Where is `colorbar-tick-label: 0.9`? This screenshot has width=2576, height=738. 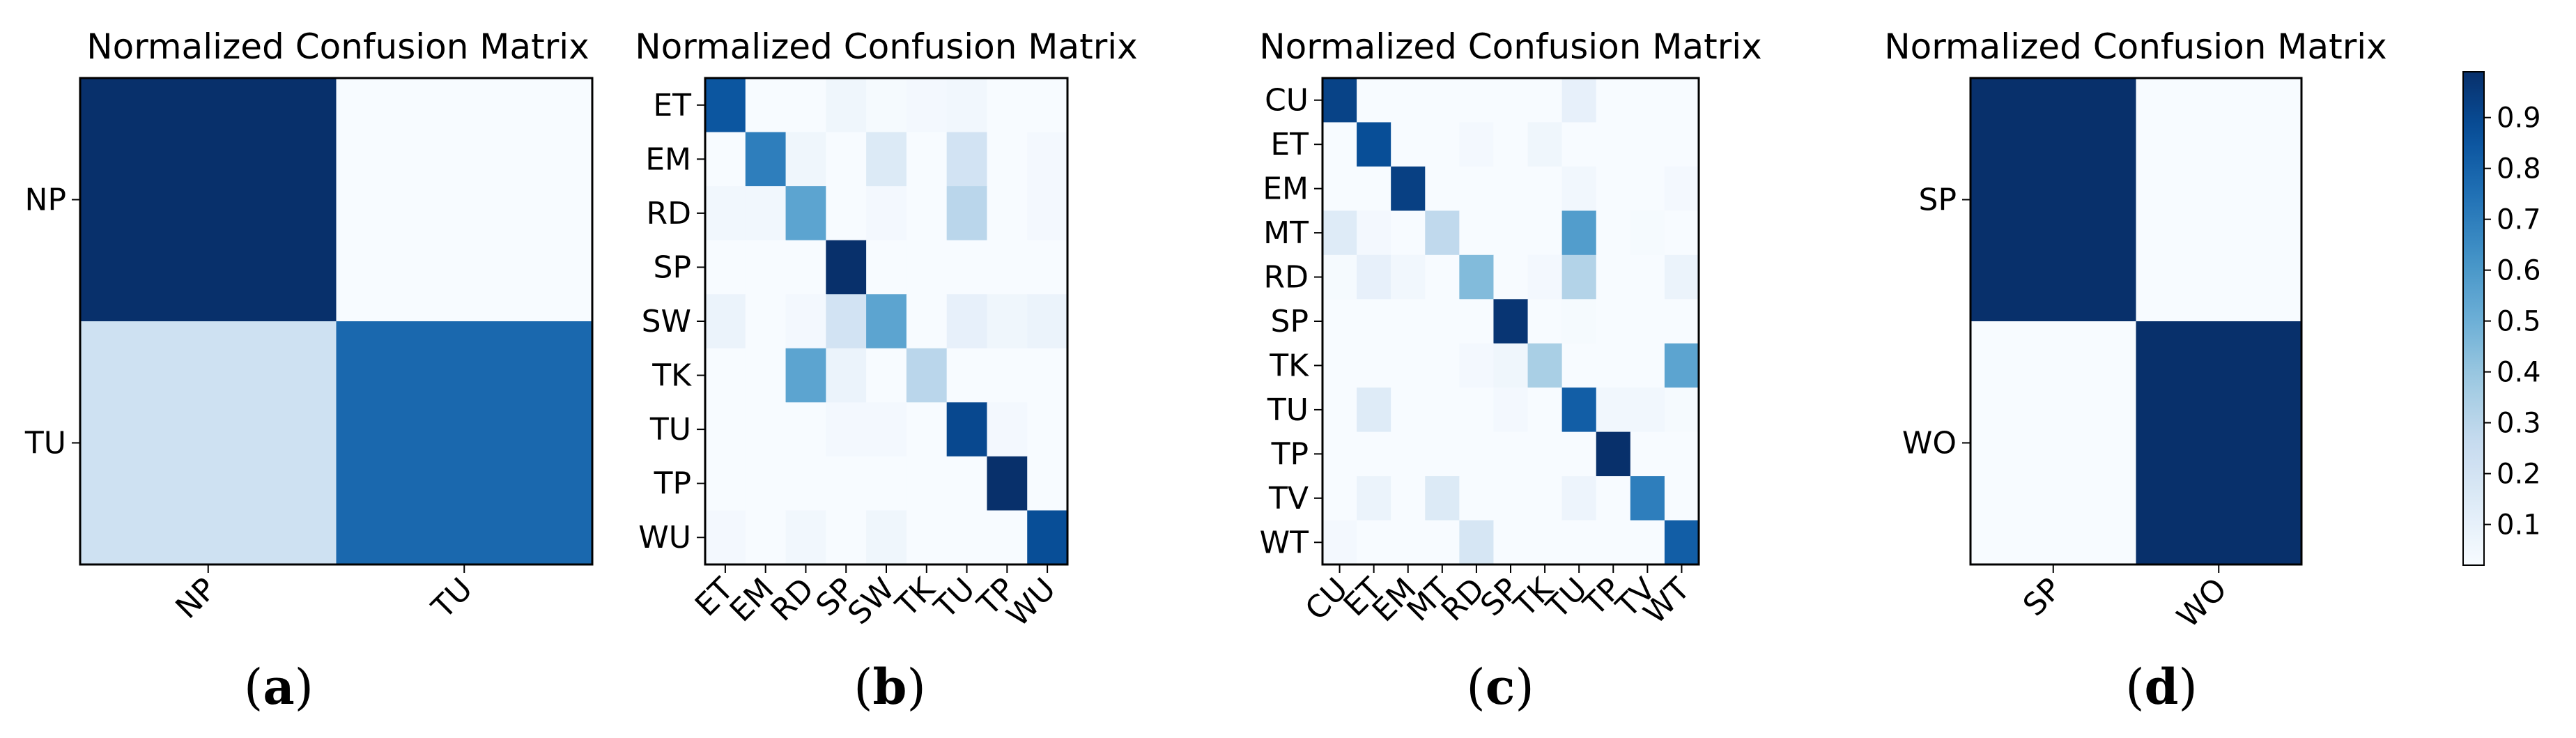 colorbar-tick-label: 0.9 is located at coordinates (2519, 118).